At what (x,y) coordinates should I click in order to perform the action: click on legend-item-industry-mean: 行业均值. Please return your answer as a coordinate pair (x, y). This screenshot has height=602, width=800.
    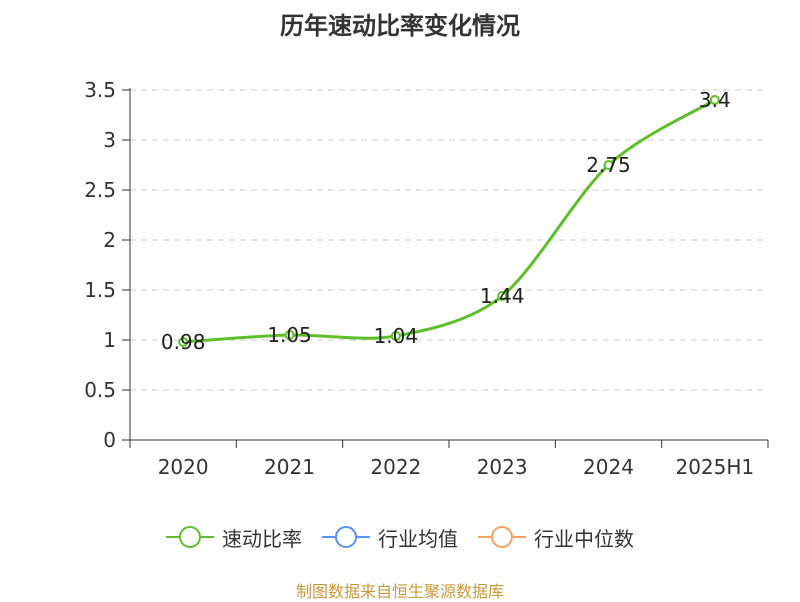
    Looking at the image, I should click on (390, 537).